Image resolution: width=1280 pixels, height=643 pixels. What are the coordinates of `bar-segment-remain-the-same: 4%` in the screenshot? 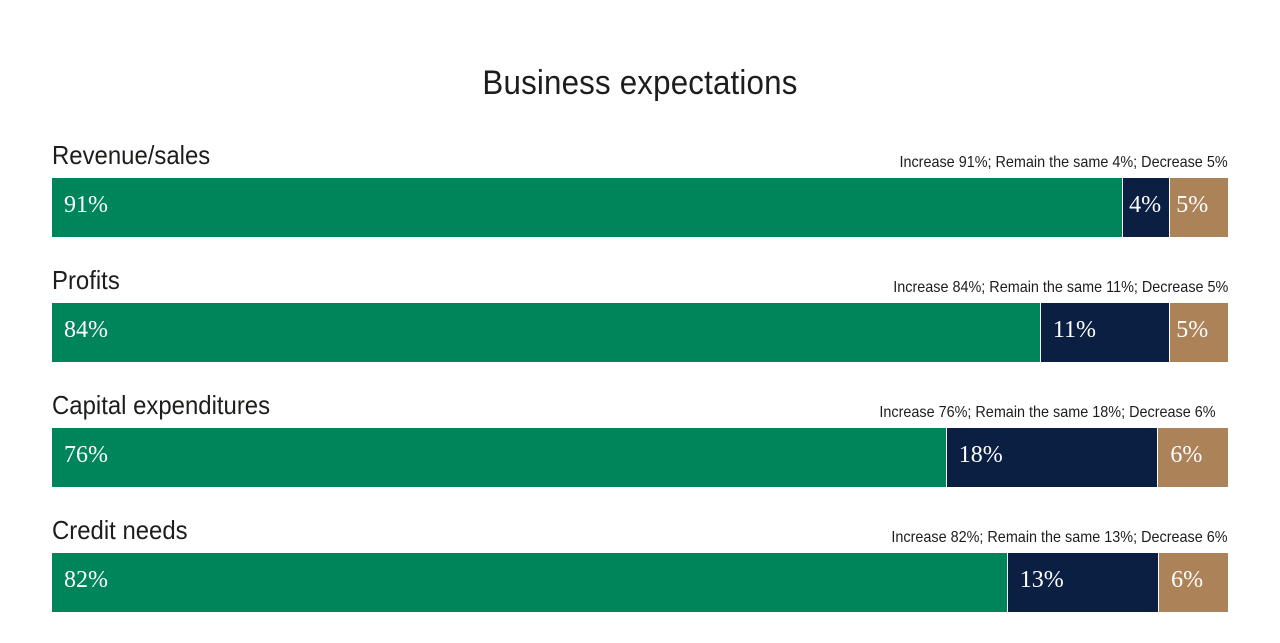 It's located at (1146, 207).